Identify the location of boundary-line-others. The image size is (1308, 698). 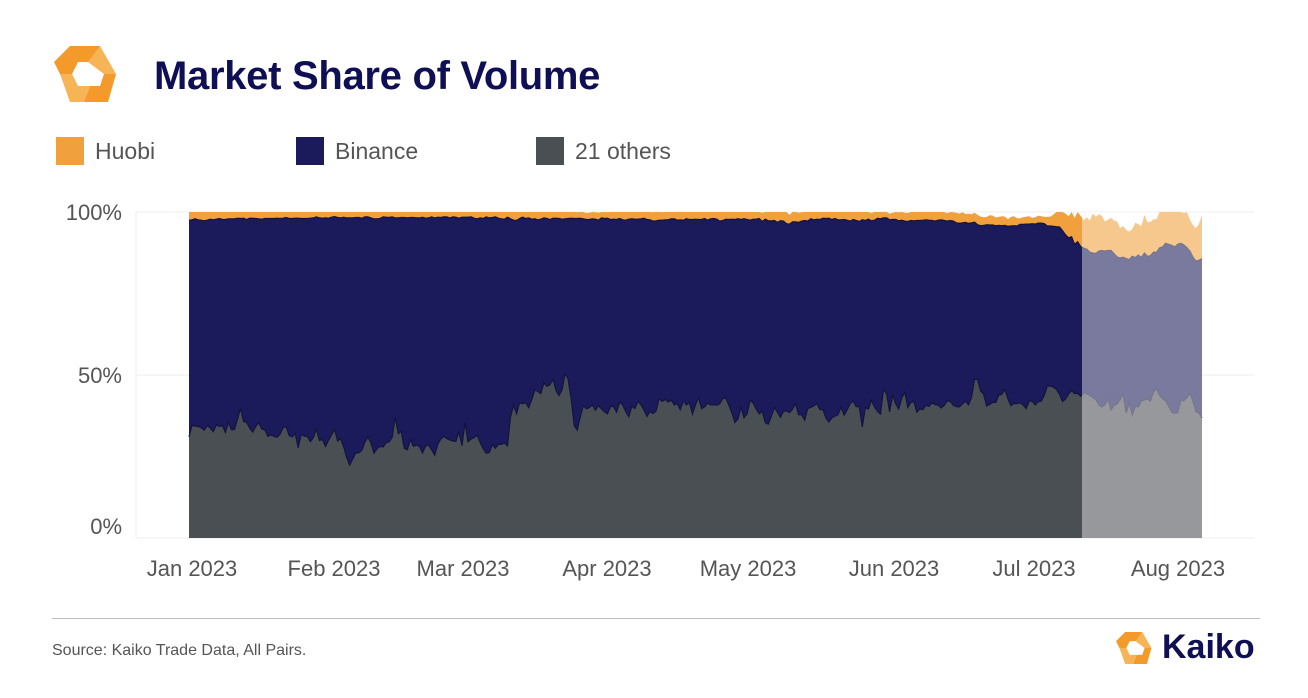
(695, 419).